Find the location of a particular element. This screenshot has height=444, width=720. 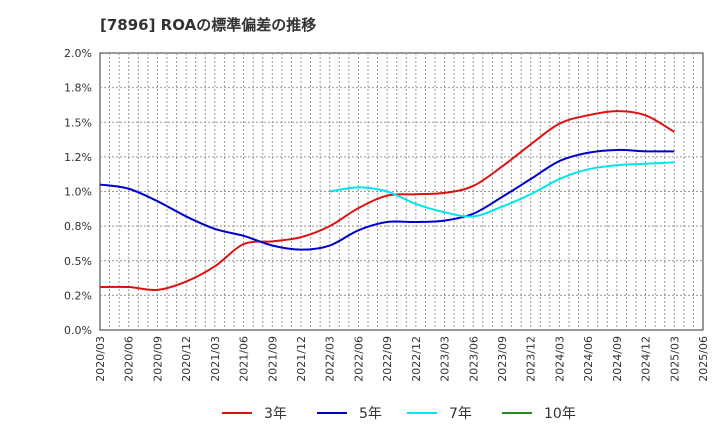

x-tick-label: 2025/03 is located at coordinates (674, 359).